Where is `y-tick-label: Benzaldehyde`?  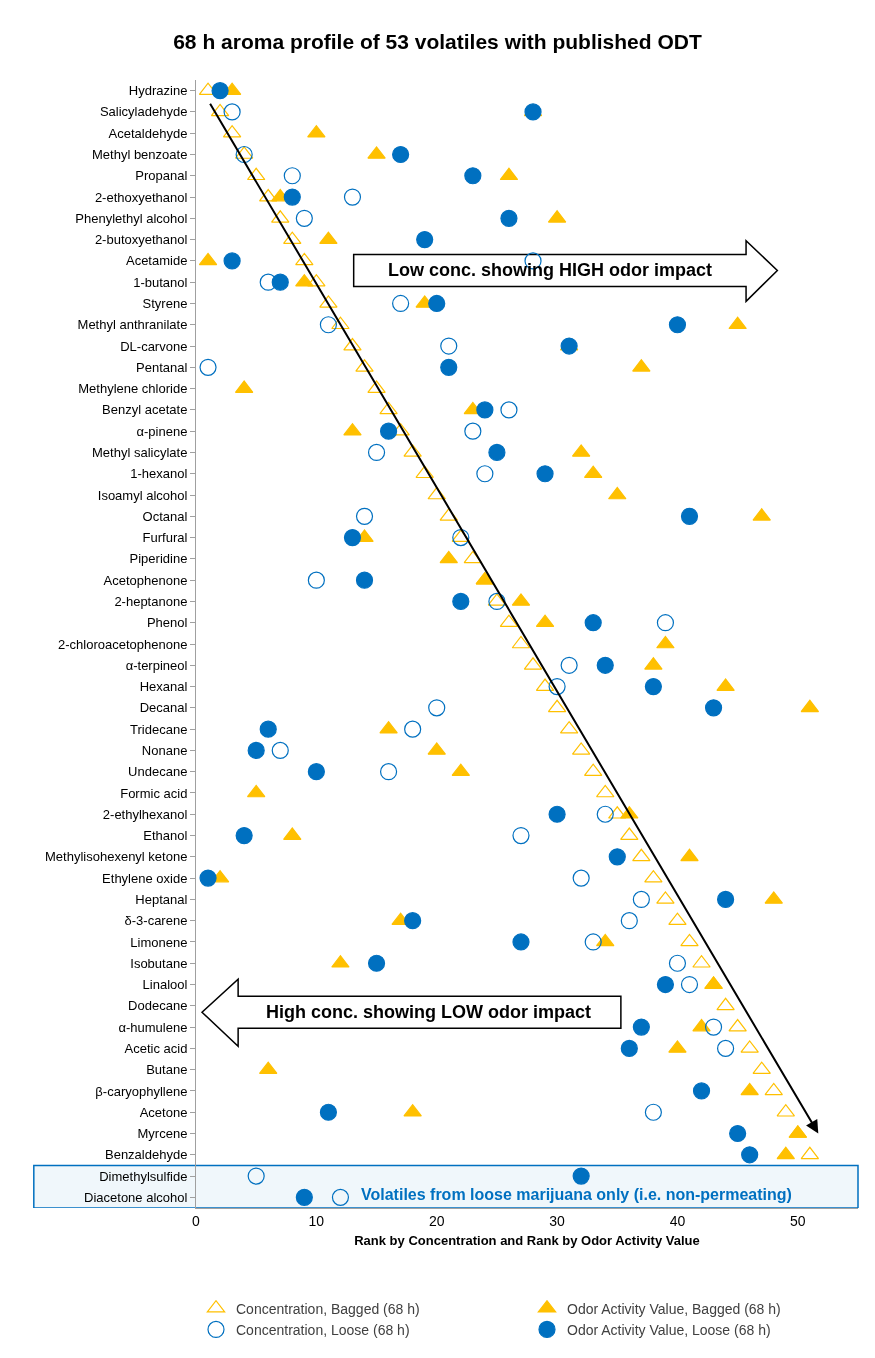
y-tick-label: Benzaldehyde is located at coordinates (146, 1155).